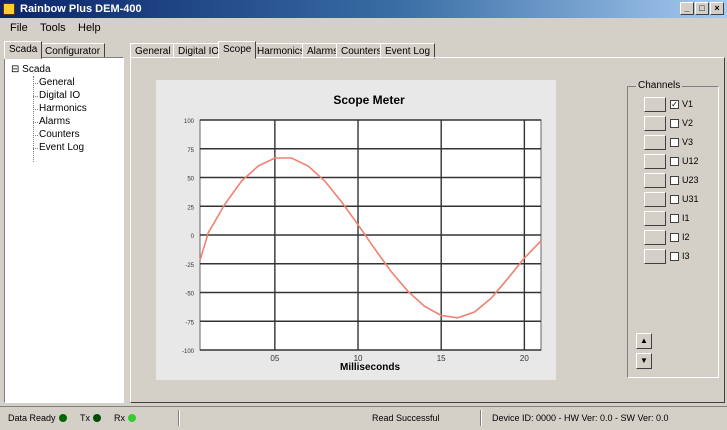 The image size is (727, 430). Describe the element at coordinates (36, 69) in the screenshot. I see `tree-root-label: Scada` at that location.